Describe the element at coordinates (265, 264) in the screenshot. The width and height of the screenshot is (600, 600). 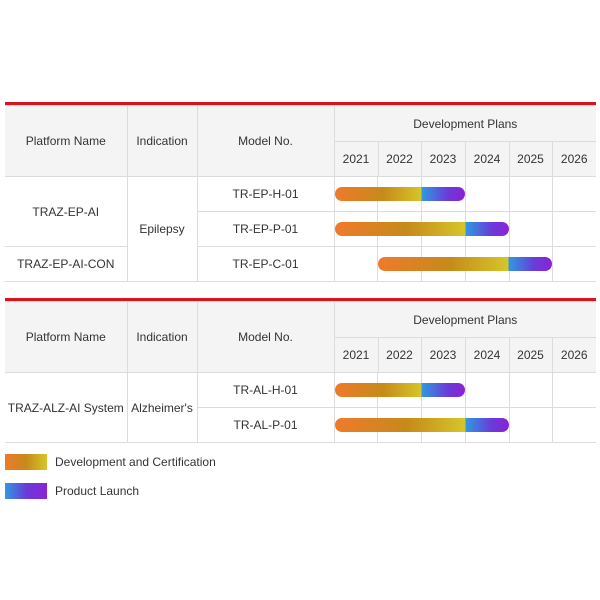
I see `model-no-cell: TR-EP-C-01` at that location.